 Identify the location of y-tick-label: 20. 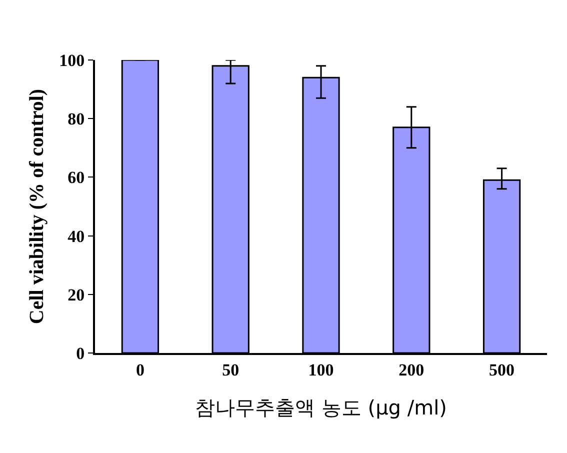
(76, 294).